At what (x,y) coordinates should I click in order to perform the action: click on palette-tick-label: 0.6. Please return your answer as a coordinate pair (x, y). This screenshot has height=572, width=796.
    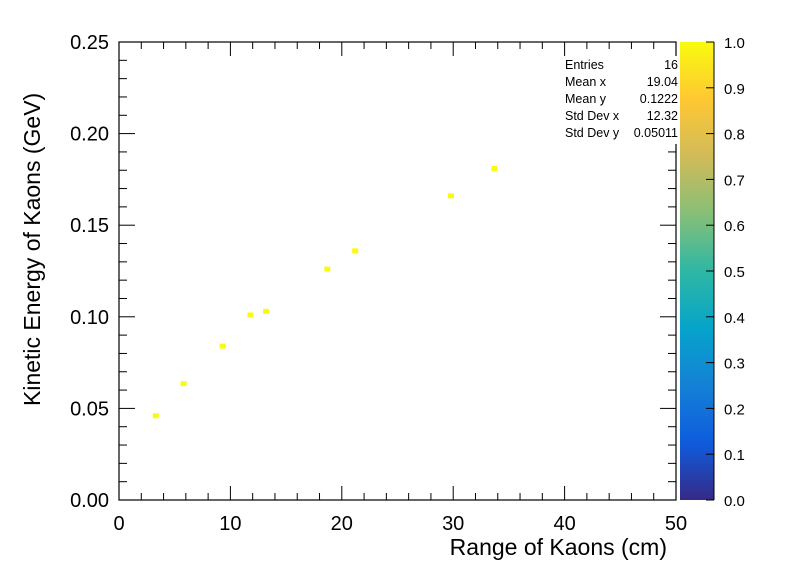
    Looking at the image, I should click on (734, 226).